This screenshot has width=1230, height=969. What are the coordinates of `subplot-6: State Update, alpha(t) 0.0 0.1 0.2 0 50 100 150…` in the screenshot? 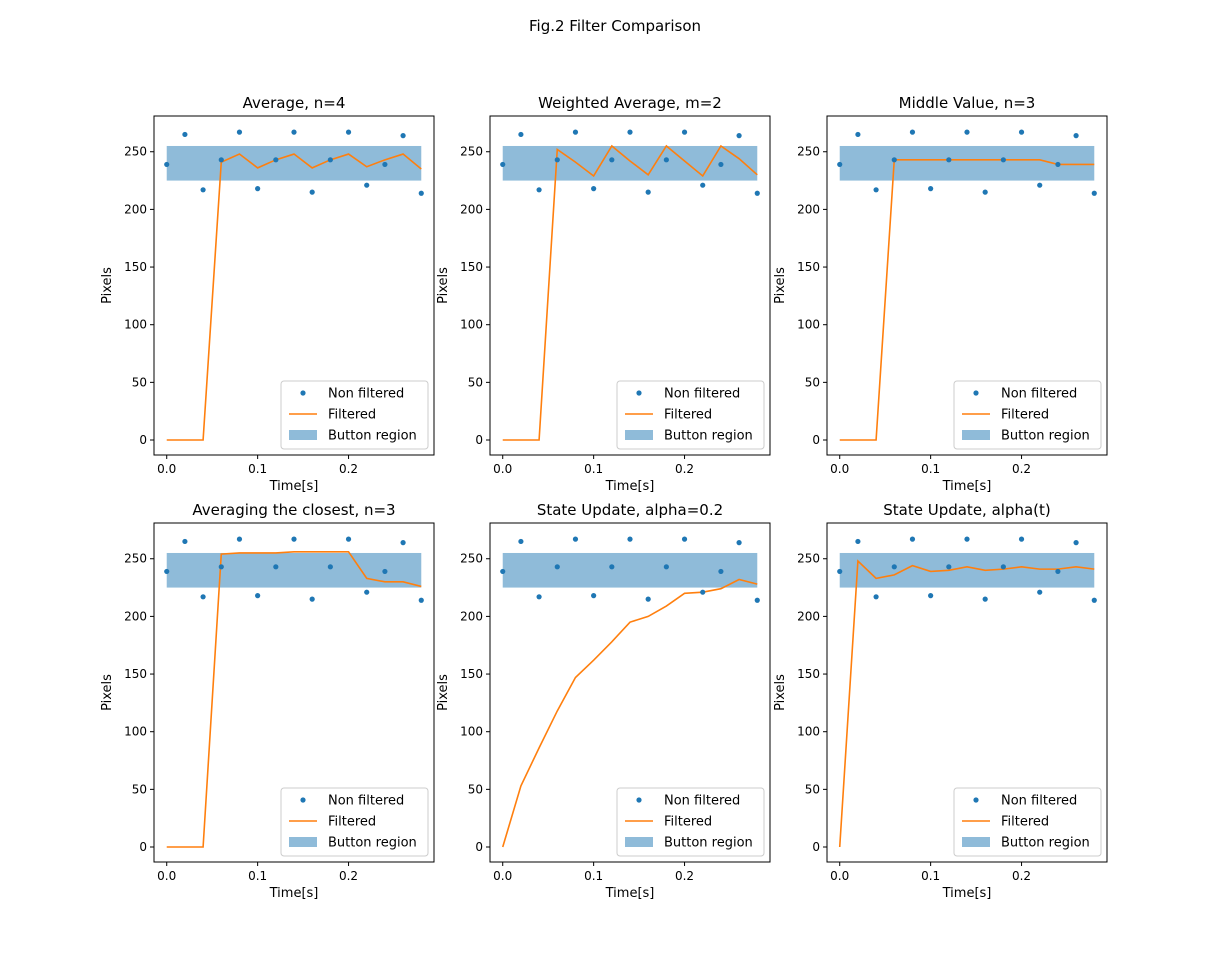 It's located at (940, 701).